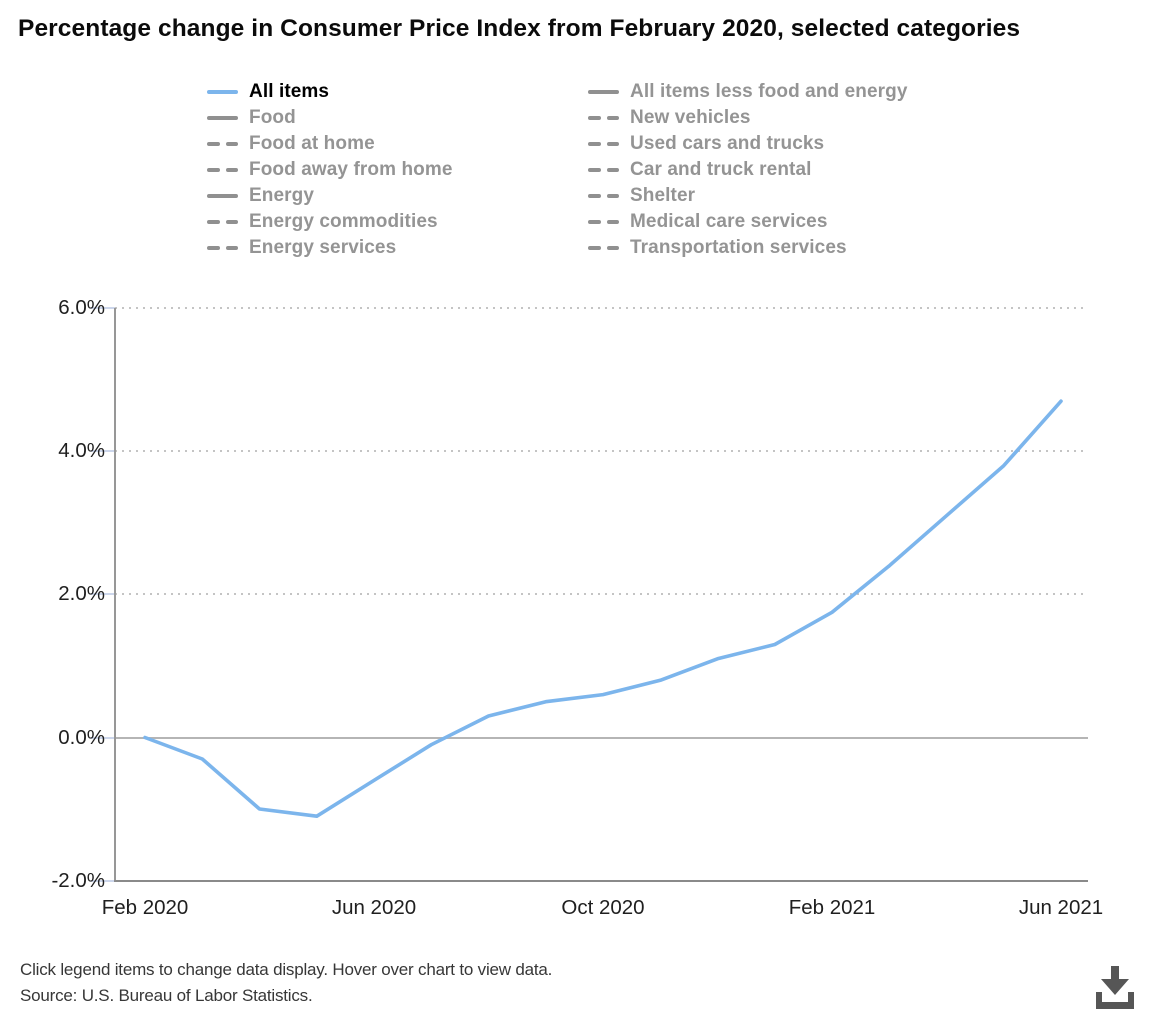 The image size is (1160, 1020). I want to click on download-icon, so click(1115, 987).